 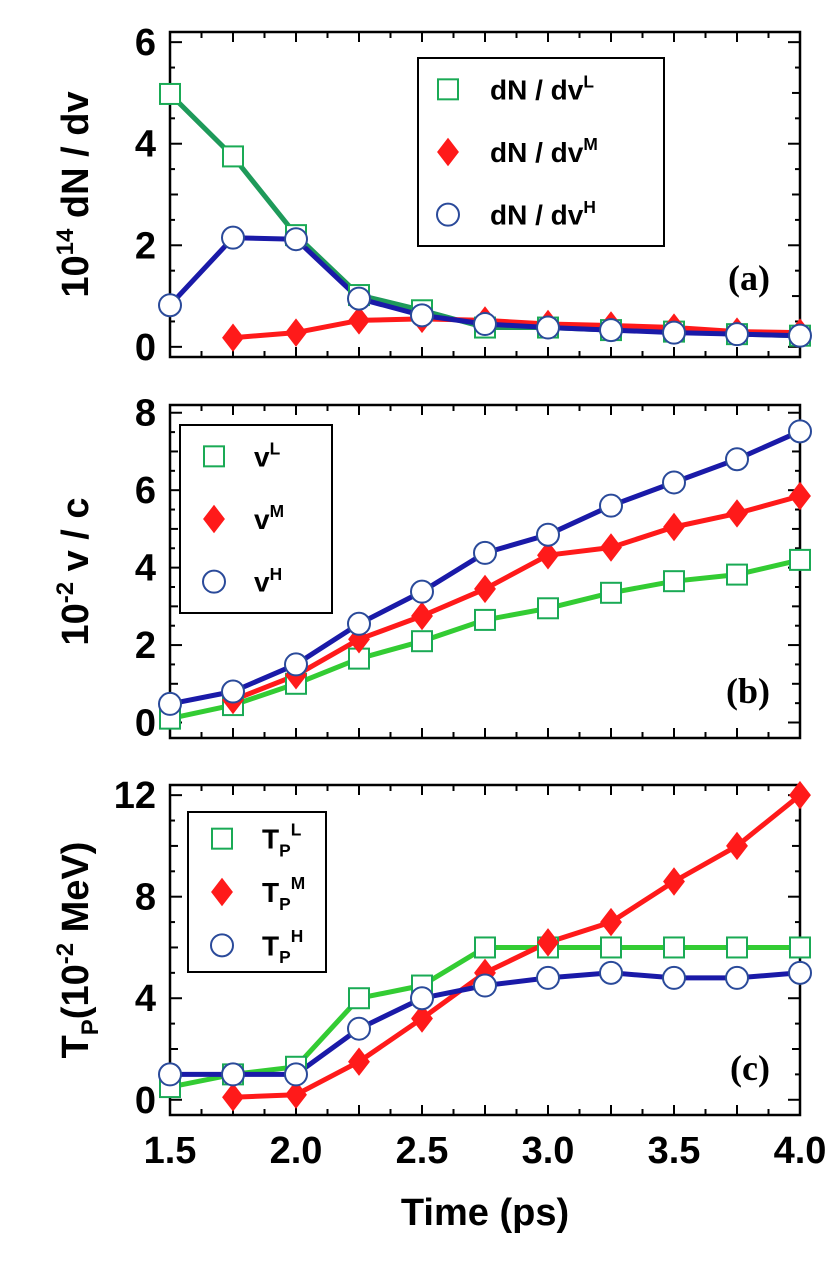 What do you see at coordinates (74, 571) in the screenshot?
I see `y-axis-title: 10-2 v / c` at bounding box center [74, 571].